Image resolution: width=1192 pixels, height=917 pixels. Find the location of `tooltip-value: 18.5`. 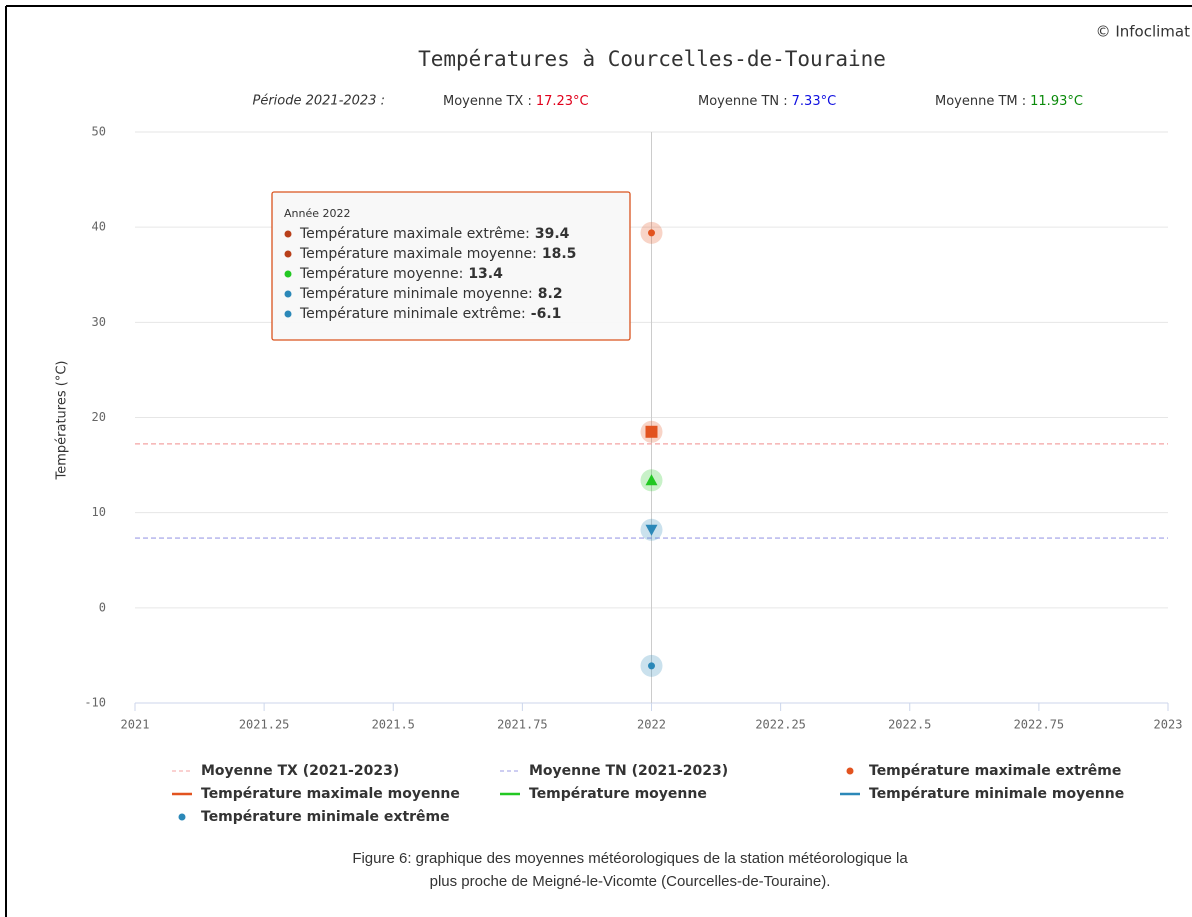

tooltip-value: 18.5 is located at coordinates (559, 254).